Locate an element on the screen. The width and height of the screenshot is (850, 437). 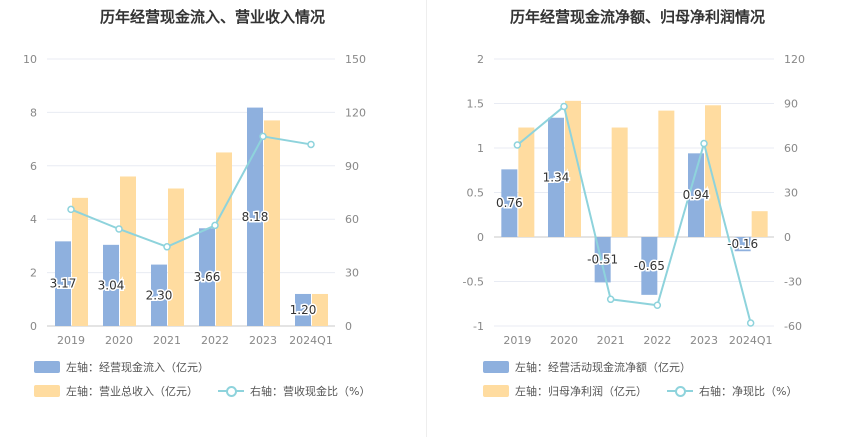
legend-label: 左轴：归母净利润（亿元） is located at coordinates (581, 391).